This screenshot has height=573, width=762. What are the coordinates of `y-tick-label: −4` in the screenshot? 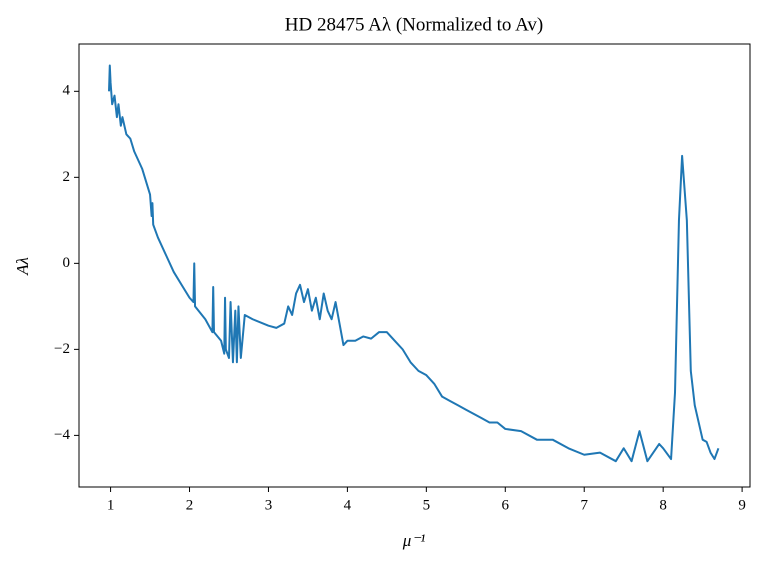 It's located at (62, 435).